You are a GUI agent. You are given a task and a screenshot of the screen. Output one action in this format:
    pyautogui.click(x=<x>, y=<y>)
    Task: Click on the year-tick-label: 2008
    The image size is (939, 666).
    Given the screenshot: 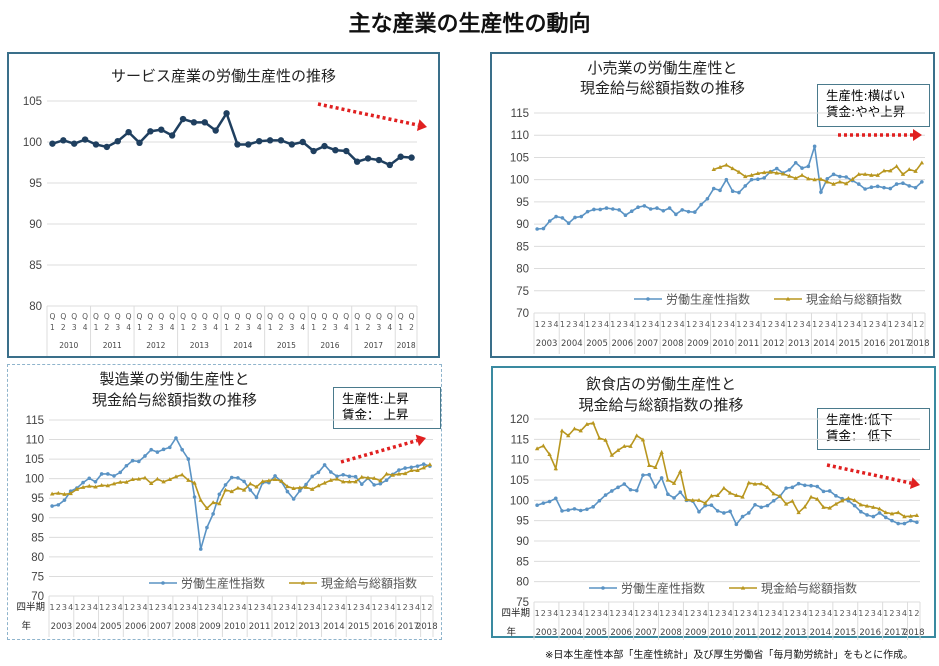 What is the action you would take?
    pyautogui.click(x=673, y=344)
    